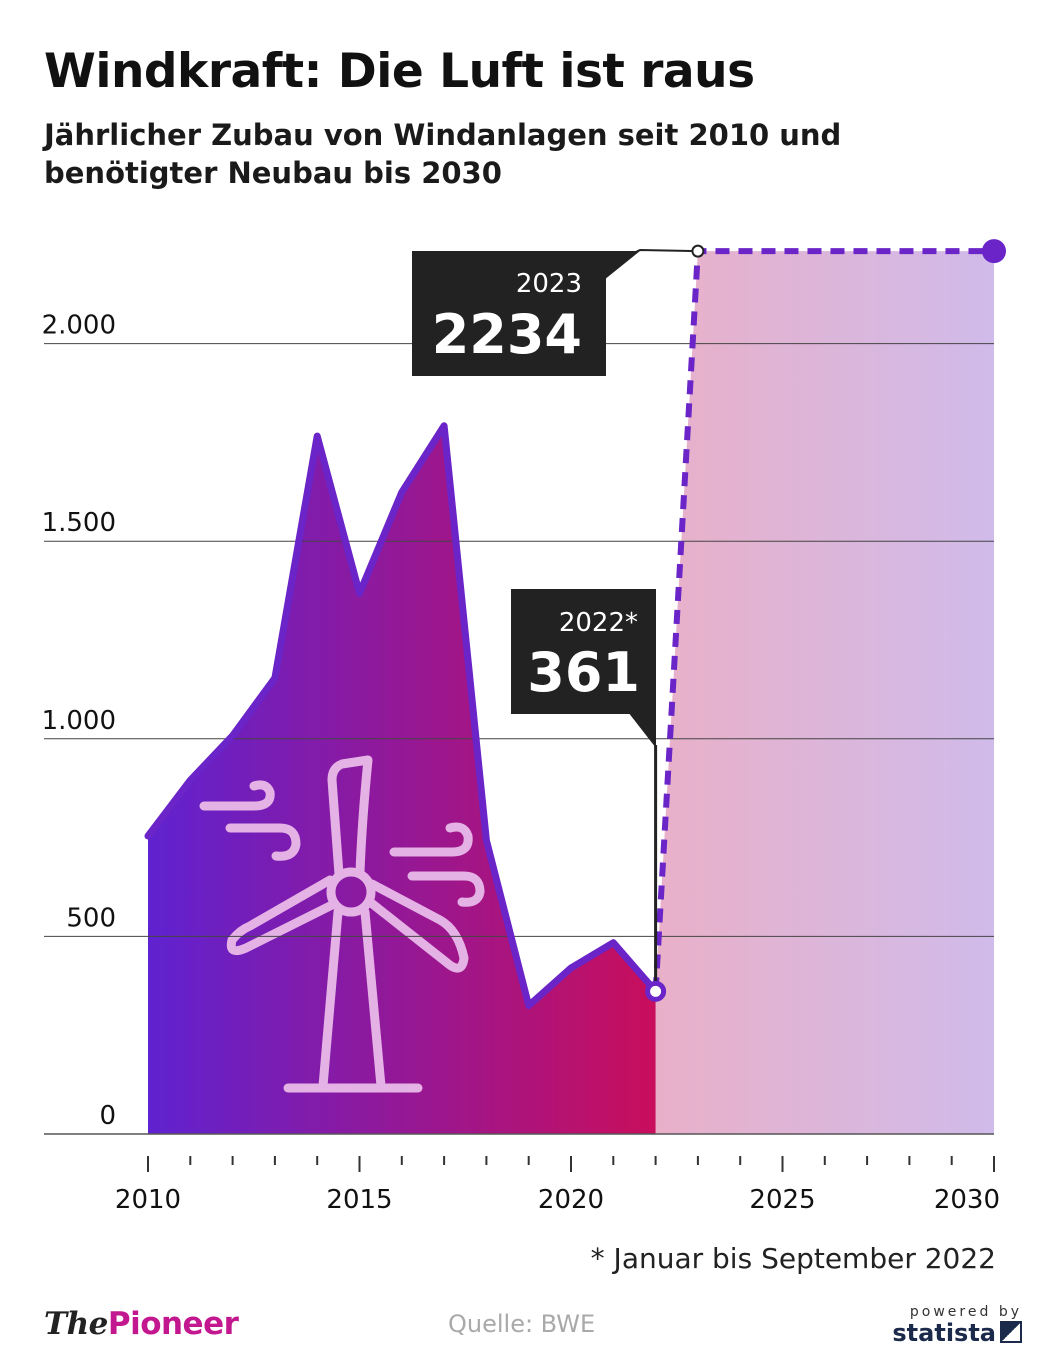 The image size is (1040, 1358). Describe the element at coordinates (91, 918) in the screenshot. I see `y-tick-label: 500` at that location.